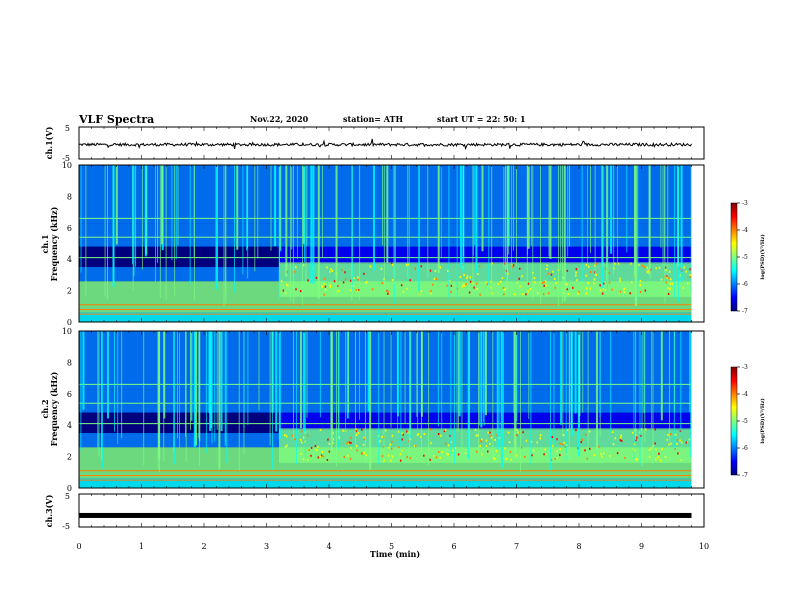 This screenshot has width=792, height=612. Describe the element at coordinates (266, 546) in the screenshot. I see `time-axis-tick-label: 3` at that location.